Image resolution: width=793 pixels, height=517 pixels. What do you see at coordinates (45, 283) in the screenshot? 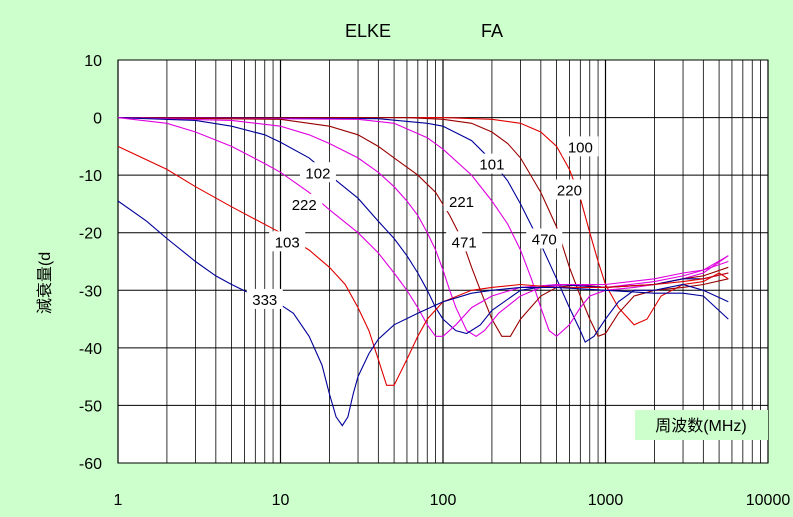
I see `y-axis-label: 減衰量(d` at bounding box center [45, 283].